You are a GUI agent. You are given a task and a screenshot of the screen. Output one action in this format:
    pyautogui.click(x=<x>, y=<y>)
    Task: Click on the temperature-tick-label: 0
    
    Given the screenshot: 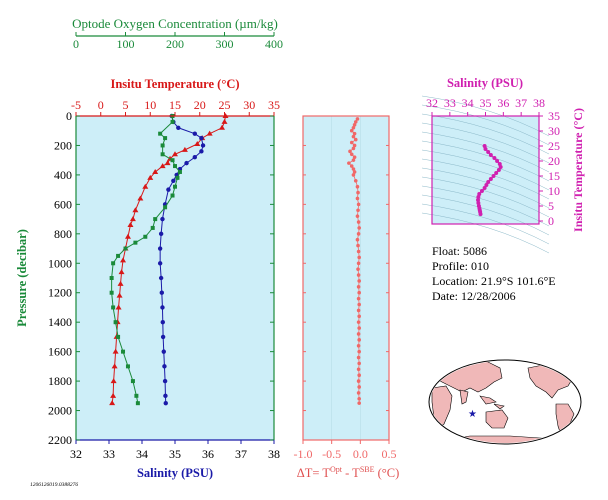 What is the action you would take?
    pyautogui.click(x=101, y=105)
    